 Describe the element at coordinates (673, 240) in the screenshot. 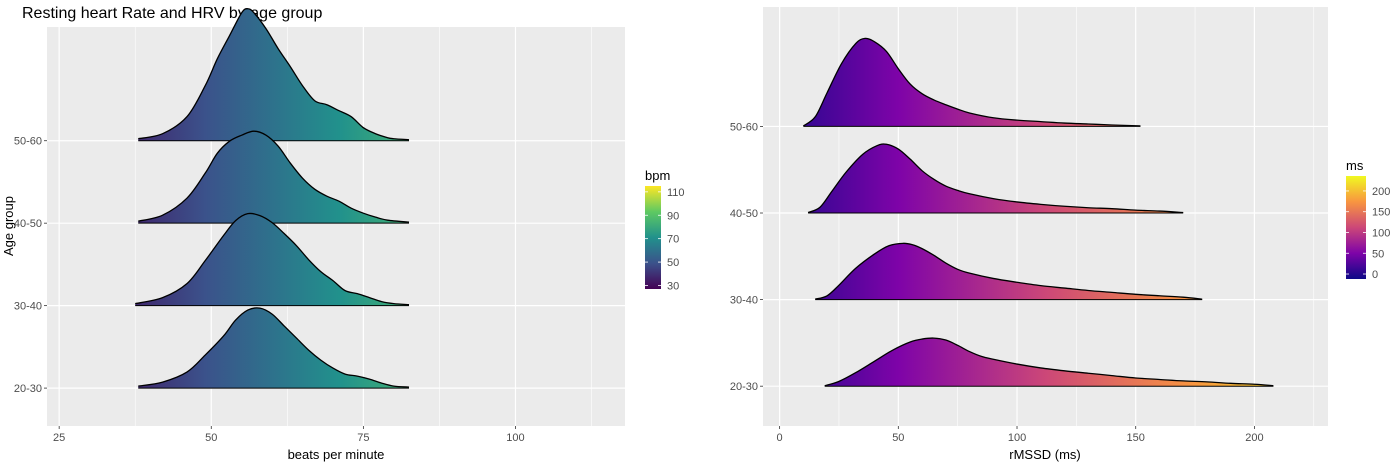

I see `legend-tick-label: 70` at that location.